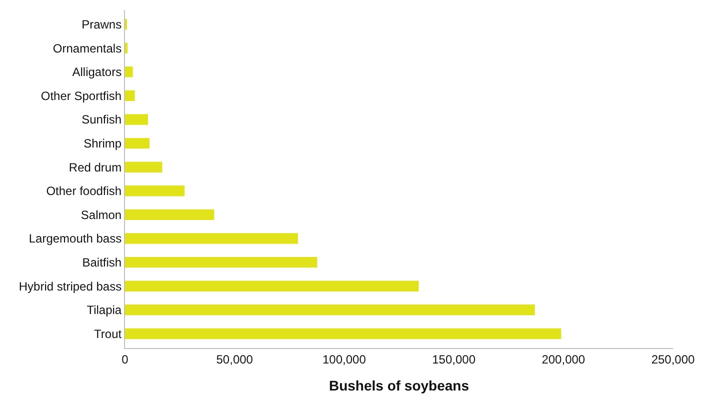 The image size is (713, 403). I want to click on y-tick-label: Prawns, so click(102, 24).